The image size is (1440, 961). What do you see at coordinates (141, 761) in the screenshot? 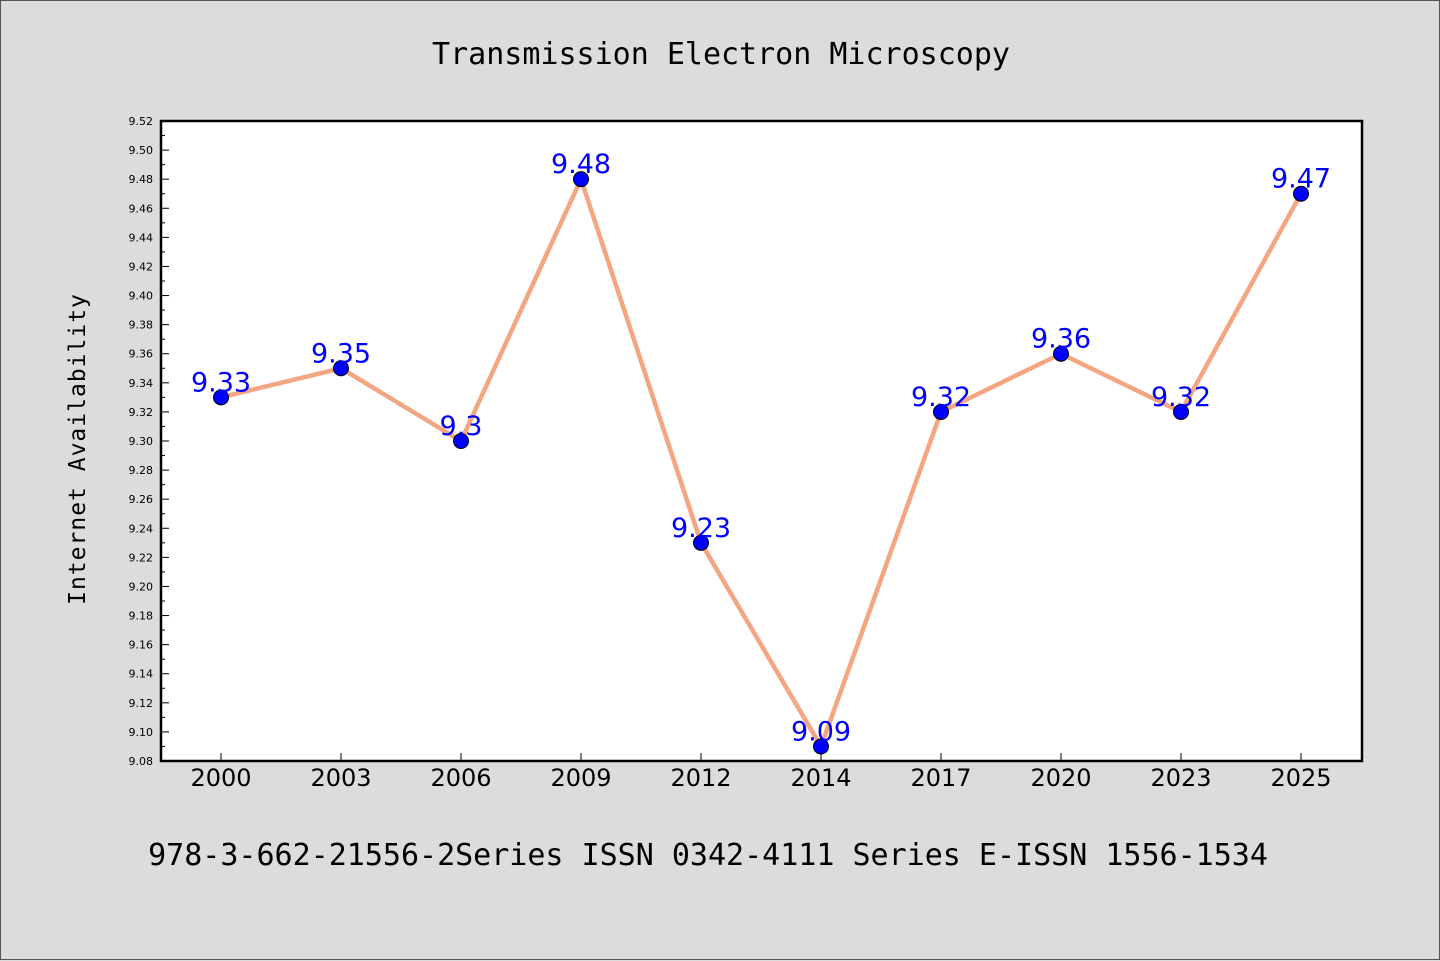
I see `y-tick-label: 9.08` at bounding box center [141, 761].